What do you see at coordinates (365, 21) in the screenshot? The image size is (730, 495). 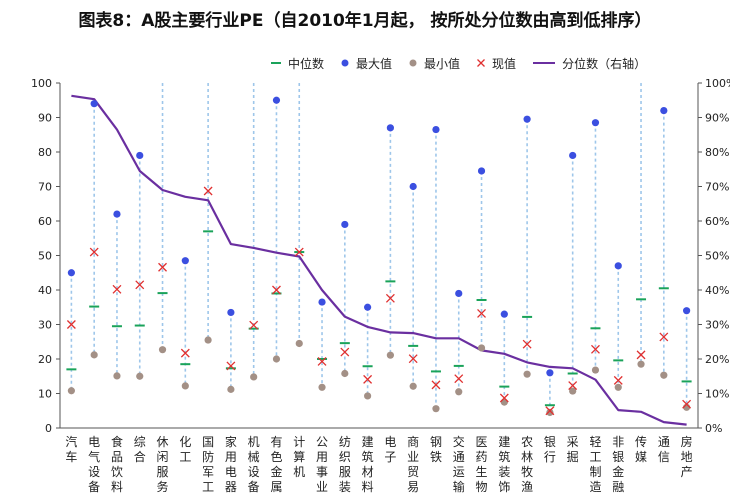 I see `chart-title: 图表8：A股主要行业PE（自2010年1月起， 按所处分位数由高到低排序）` at bounding box center [365, 21].